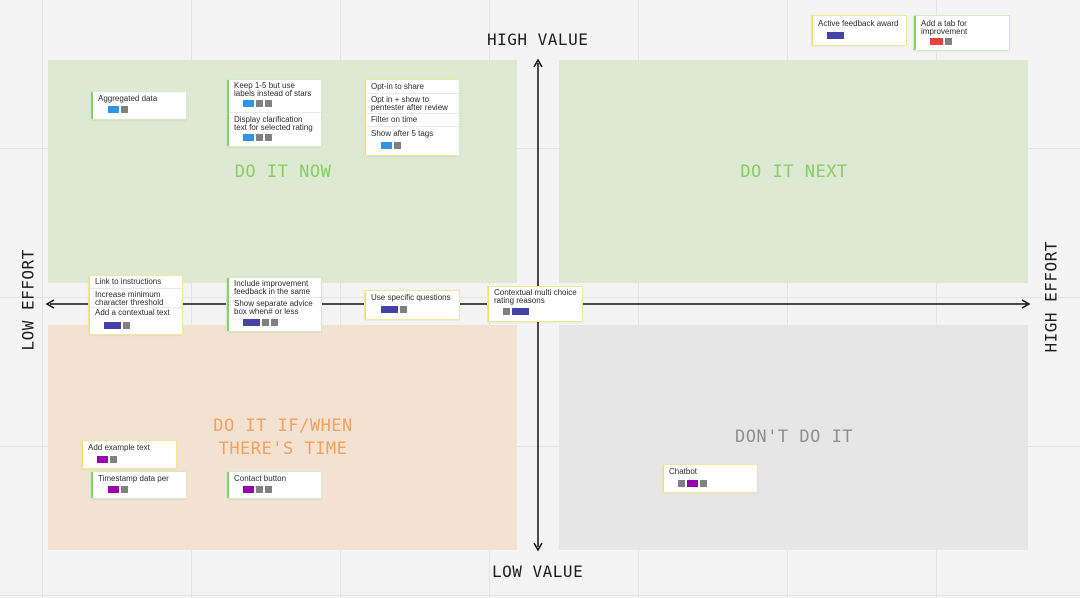  Describe the element at coordinates (283, 172) in the screenshot. I see `quadrant-label-now: DO IT NOW` at that location.